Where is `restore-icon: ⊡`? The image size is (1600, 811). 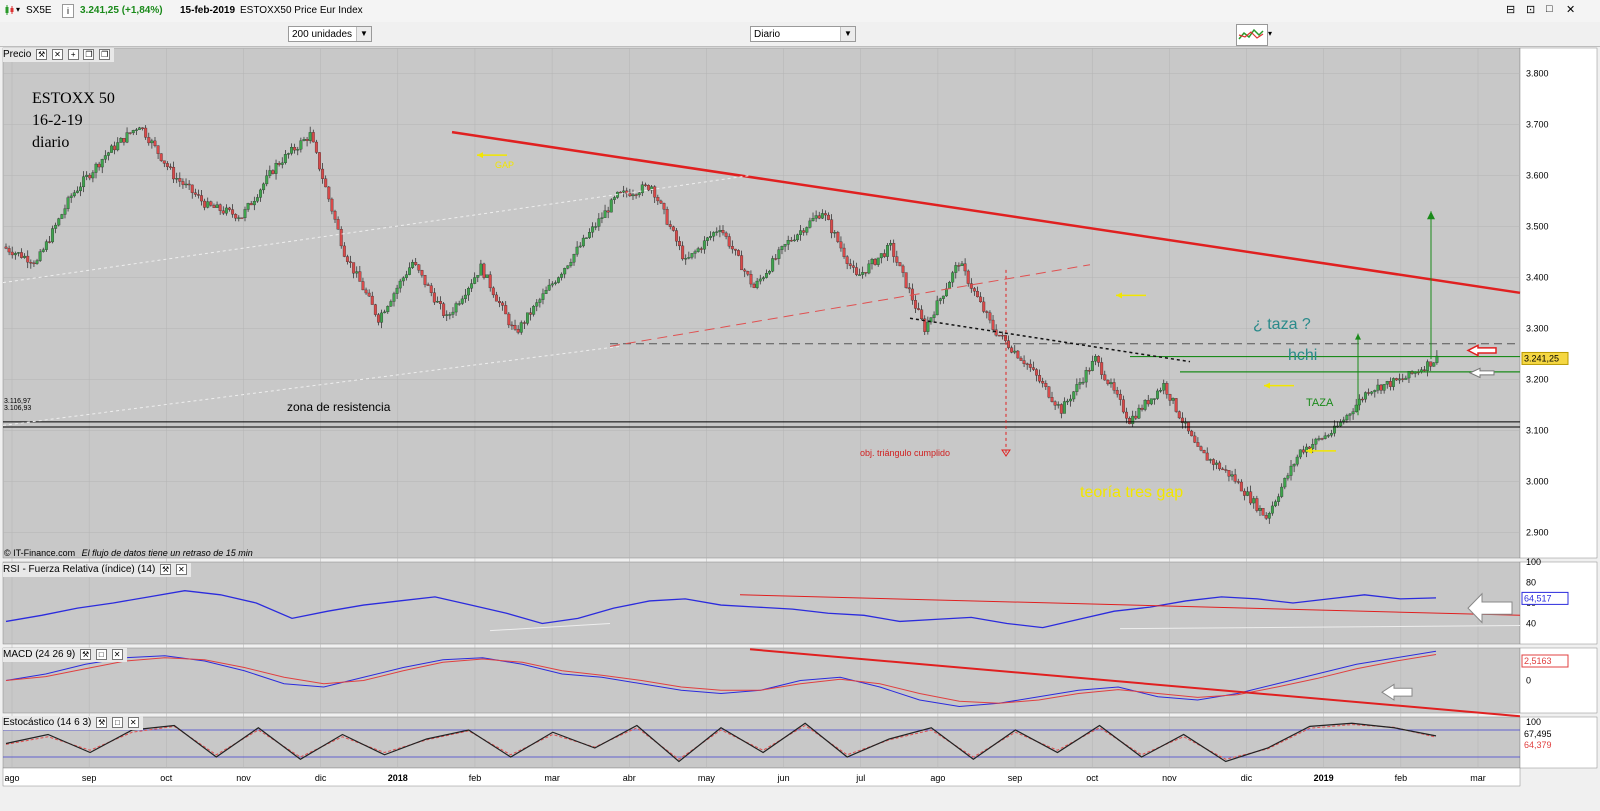
restore-icon: ⊡ is located at coordinates (1531, 10).